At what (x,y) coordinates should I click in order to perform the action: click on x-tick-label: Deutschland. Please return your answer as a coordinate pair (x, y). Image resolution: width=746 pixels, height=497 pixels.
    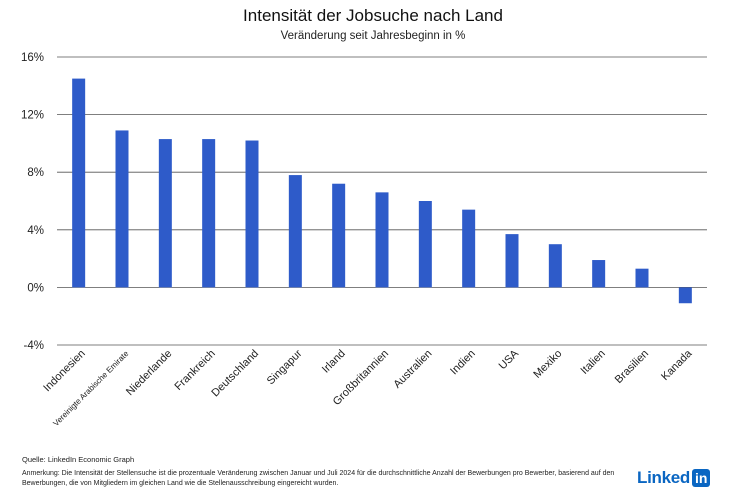
    Looking at the image, I should click on (235, 374).